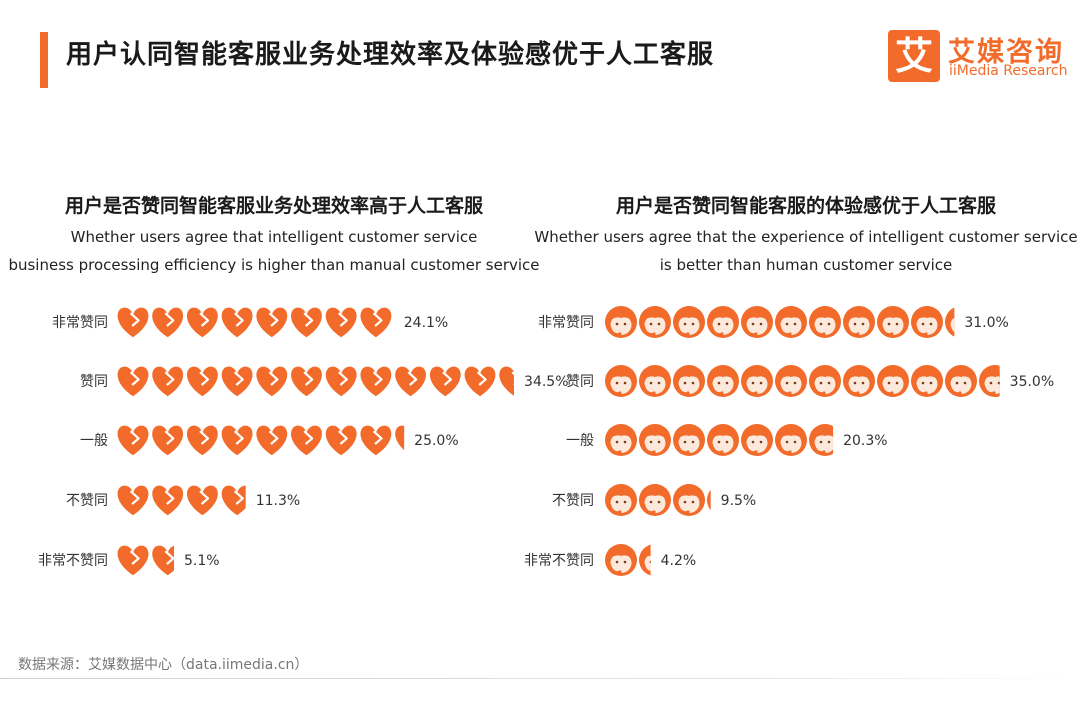 The image size is (1080, 702). Describe the element at coordinates (773, 322) in the screenshot. I see `chart-2-bar-1: 非常赞同 31.0%` at that location.